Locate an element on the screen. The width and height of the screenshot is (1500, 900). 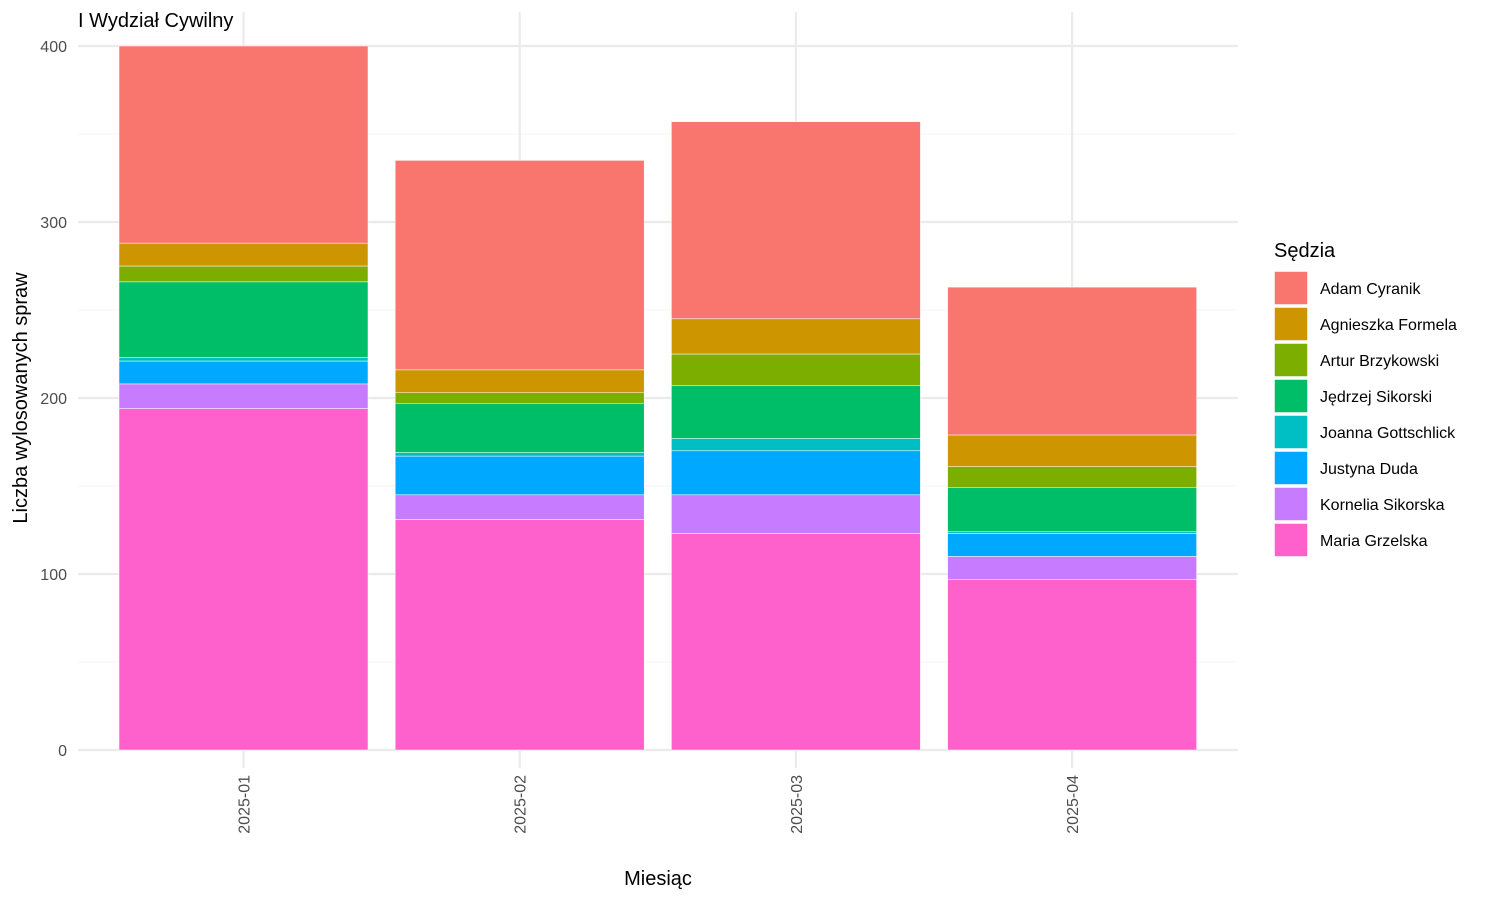
y-tick-label: 200 is located at coordinates (53, 399).